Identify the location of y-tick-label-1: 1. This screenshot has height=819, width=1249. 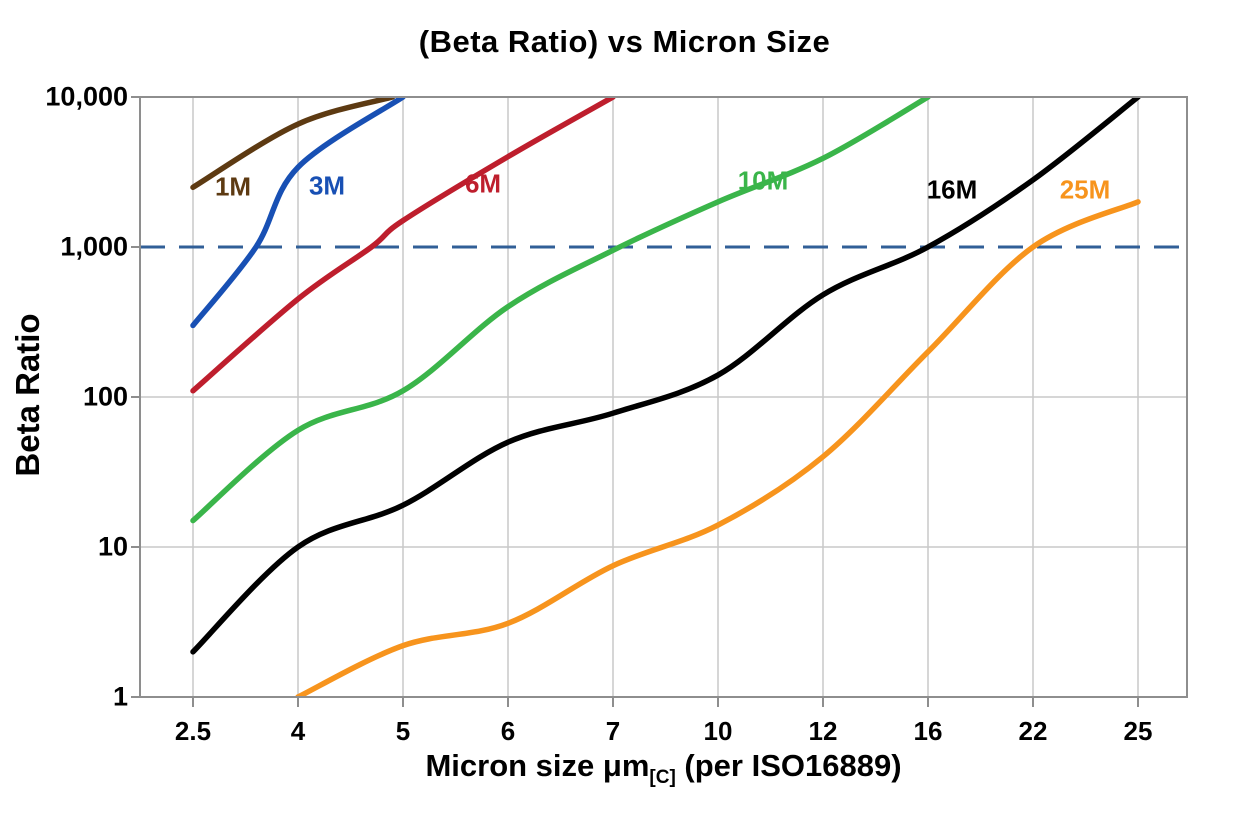
(120, 696).